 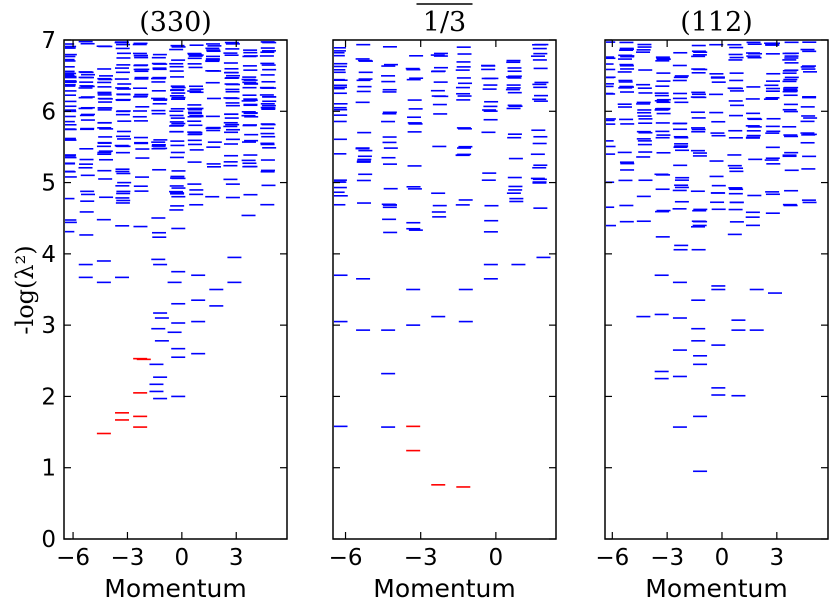 What do you see at coordinates (25, 289) in the screenshot?
I see `y-axis-label: -log(λ²)` at bounding box center [25, 289].